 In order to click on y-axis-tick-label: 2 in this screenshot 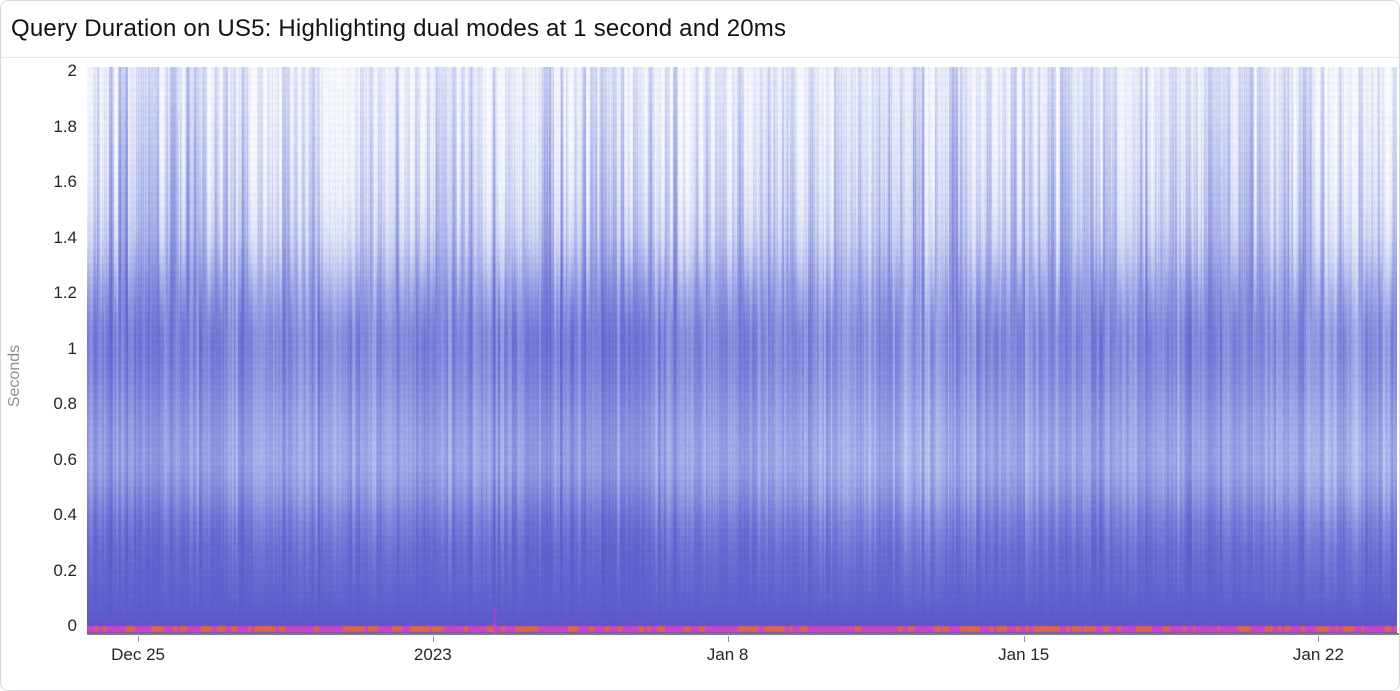, I will do `click(72, 70)`.